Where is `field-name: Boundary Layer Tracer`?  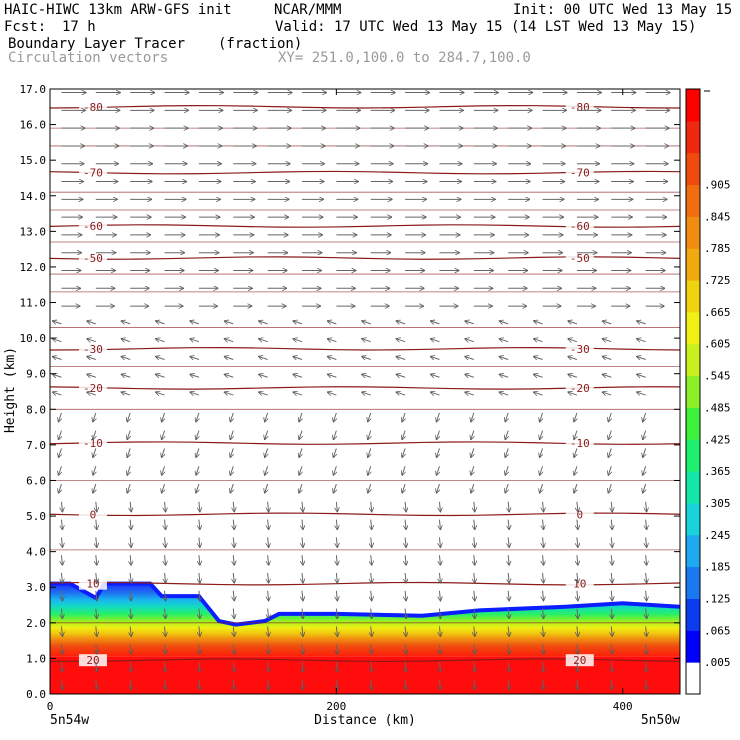
field-name: Boundary Layer Tracer is located at coordinates (97, 44).